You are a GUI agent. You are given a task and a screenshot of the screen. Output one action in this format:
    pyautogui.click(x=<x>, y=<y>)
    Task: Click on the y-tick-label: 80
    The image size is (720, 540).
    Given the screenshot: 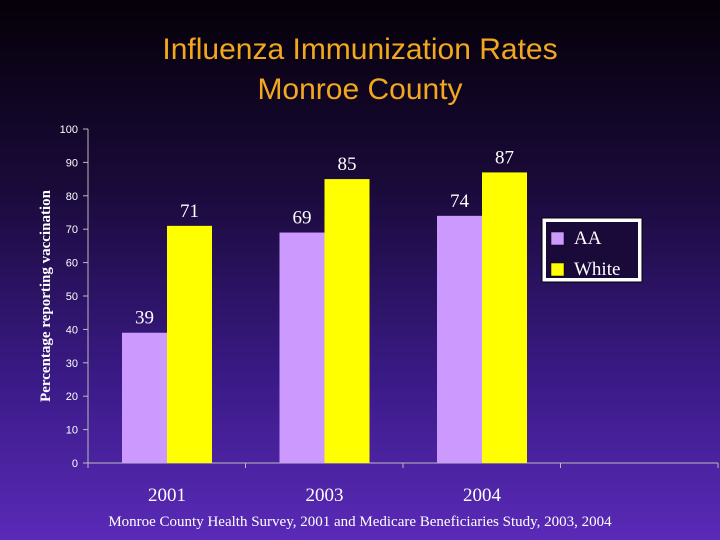 What is the action you would take?
    pyautogui.click(x=72, y=197)
    